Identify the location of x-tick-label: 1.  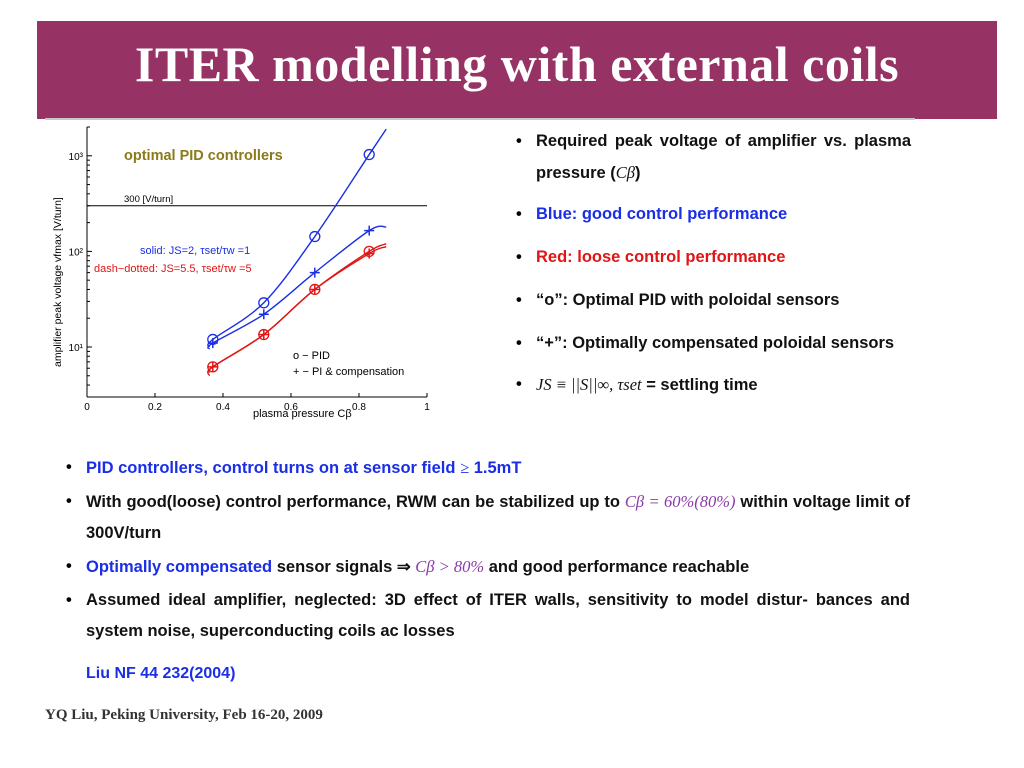
(427, 407).